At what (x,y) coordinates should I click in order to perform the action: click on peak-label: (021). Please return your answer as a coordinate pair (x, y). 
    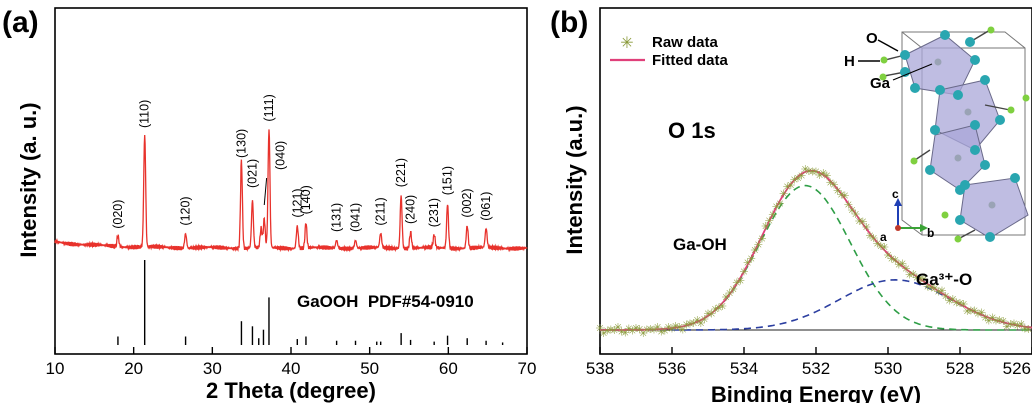
    Looking at the image, I should click on (253, 173).